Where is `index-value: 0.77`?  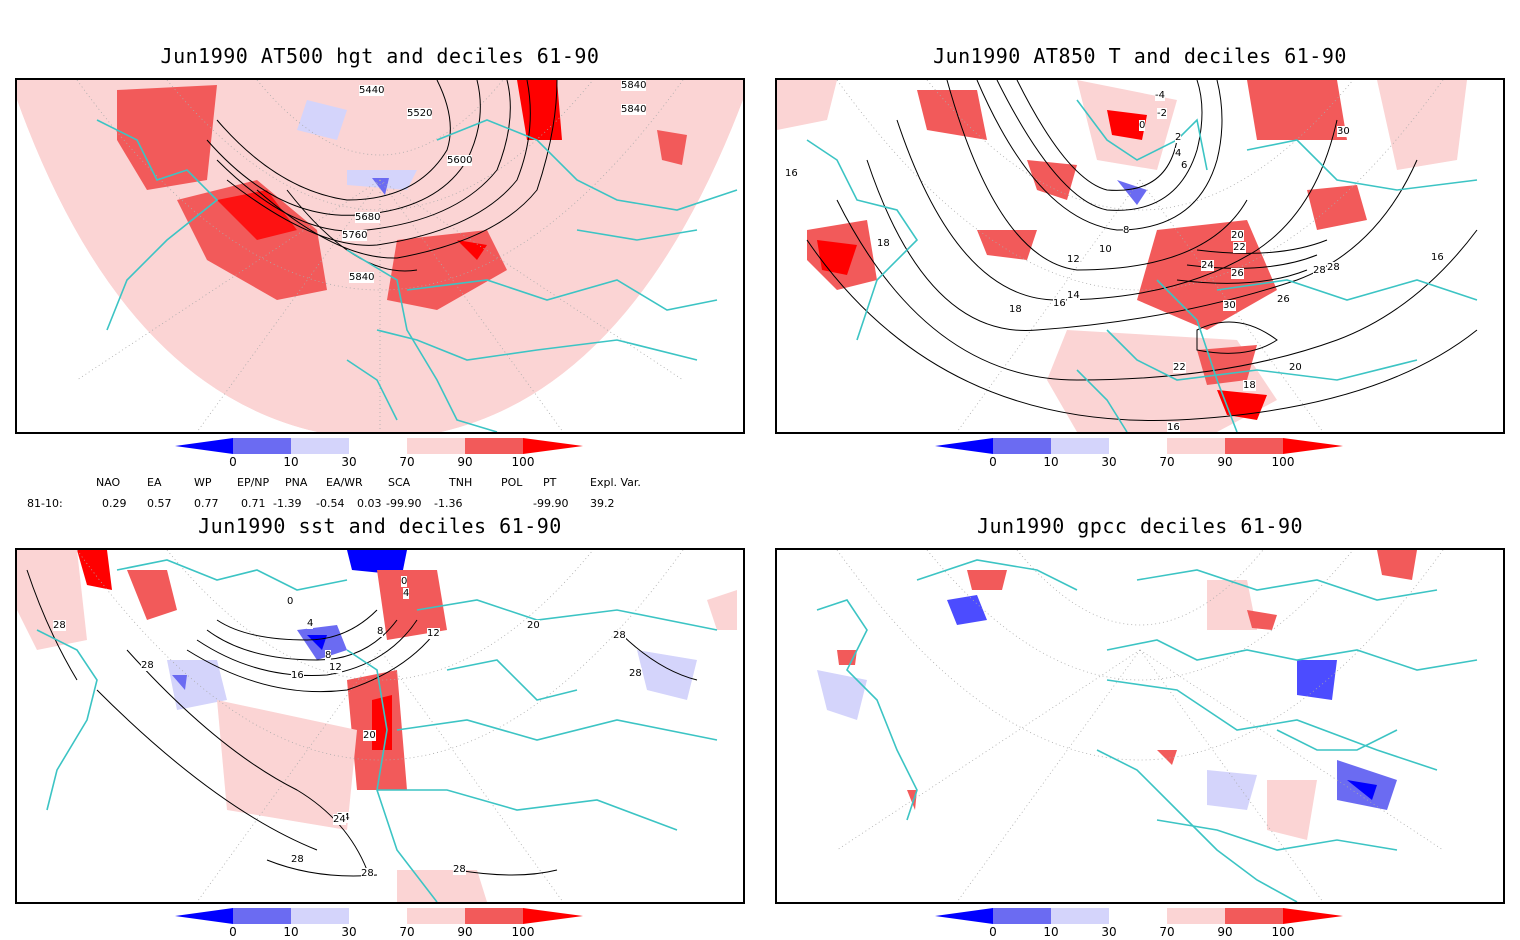
index-value: 0.77 is located at coordinates (206, 503).